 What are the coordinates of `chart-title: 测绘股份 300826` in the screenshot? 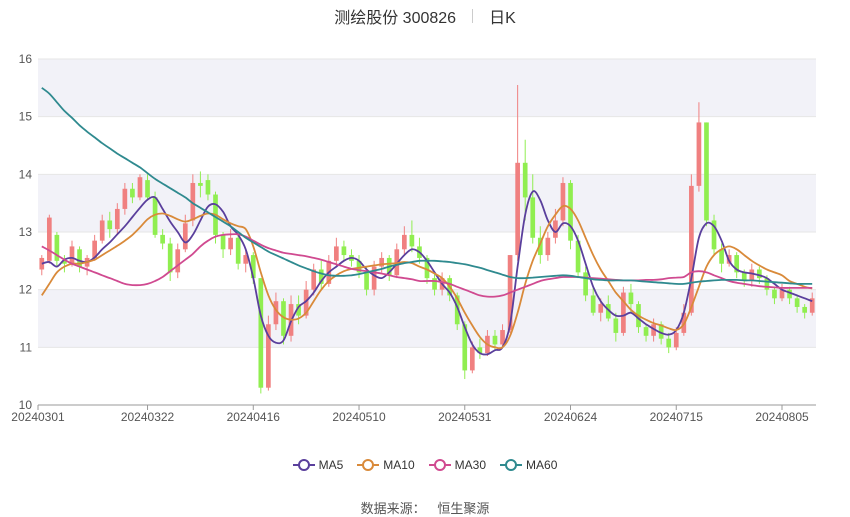 It's located at (395, 18).